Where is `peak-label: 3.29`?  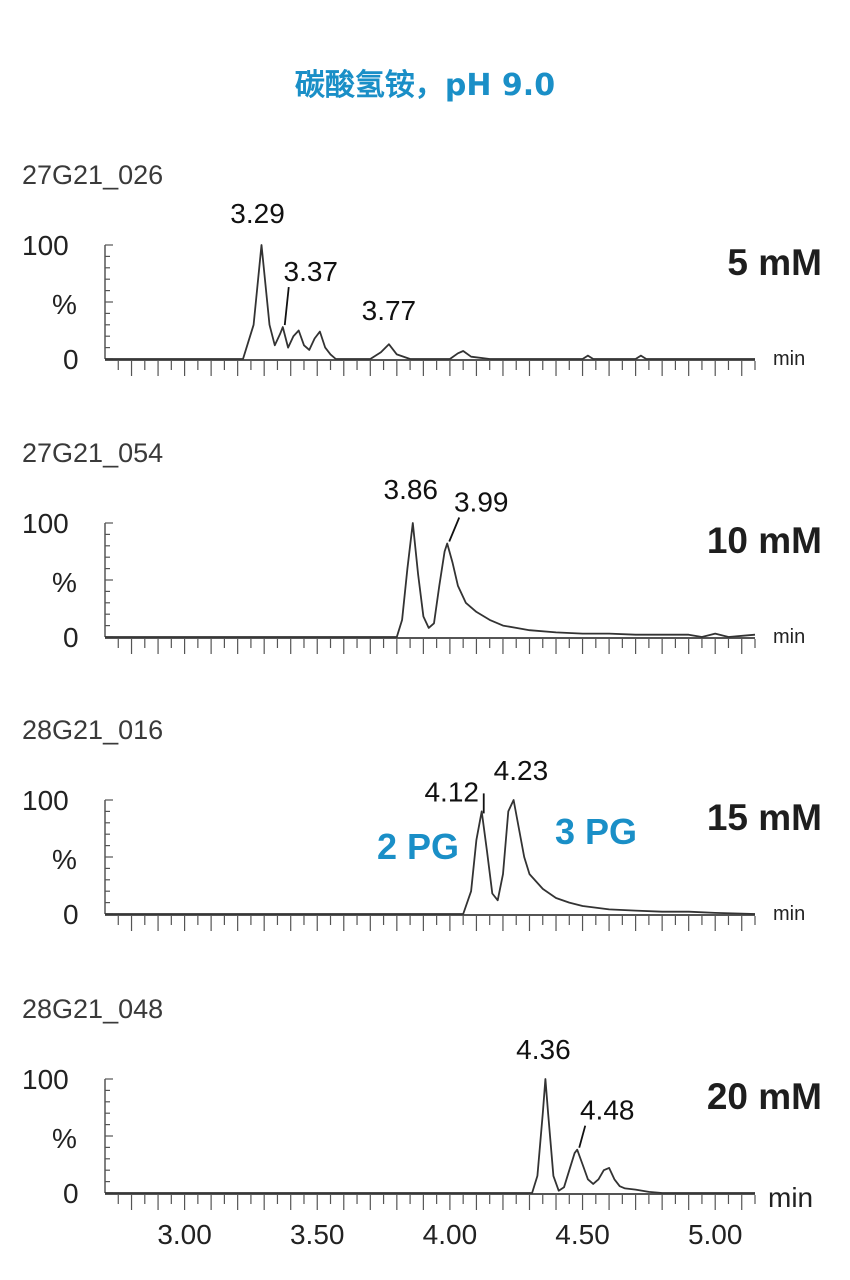 peak-label: 3.29 is located at coordinates (257, 213).